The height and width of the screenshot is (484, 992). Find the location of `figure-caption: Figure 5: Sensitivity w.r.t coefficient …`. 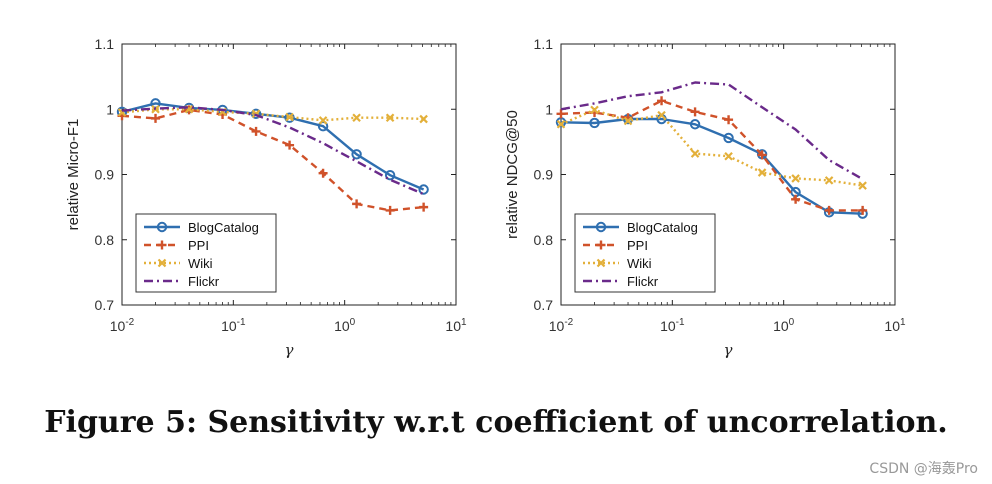

figure-caption: Figure 5: Sensitivity w.r.t coefficient … is located at coordinates (496, 422).